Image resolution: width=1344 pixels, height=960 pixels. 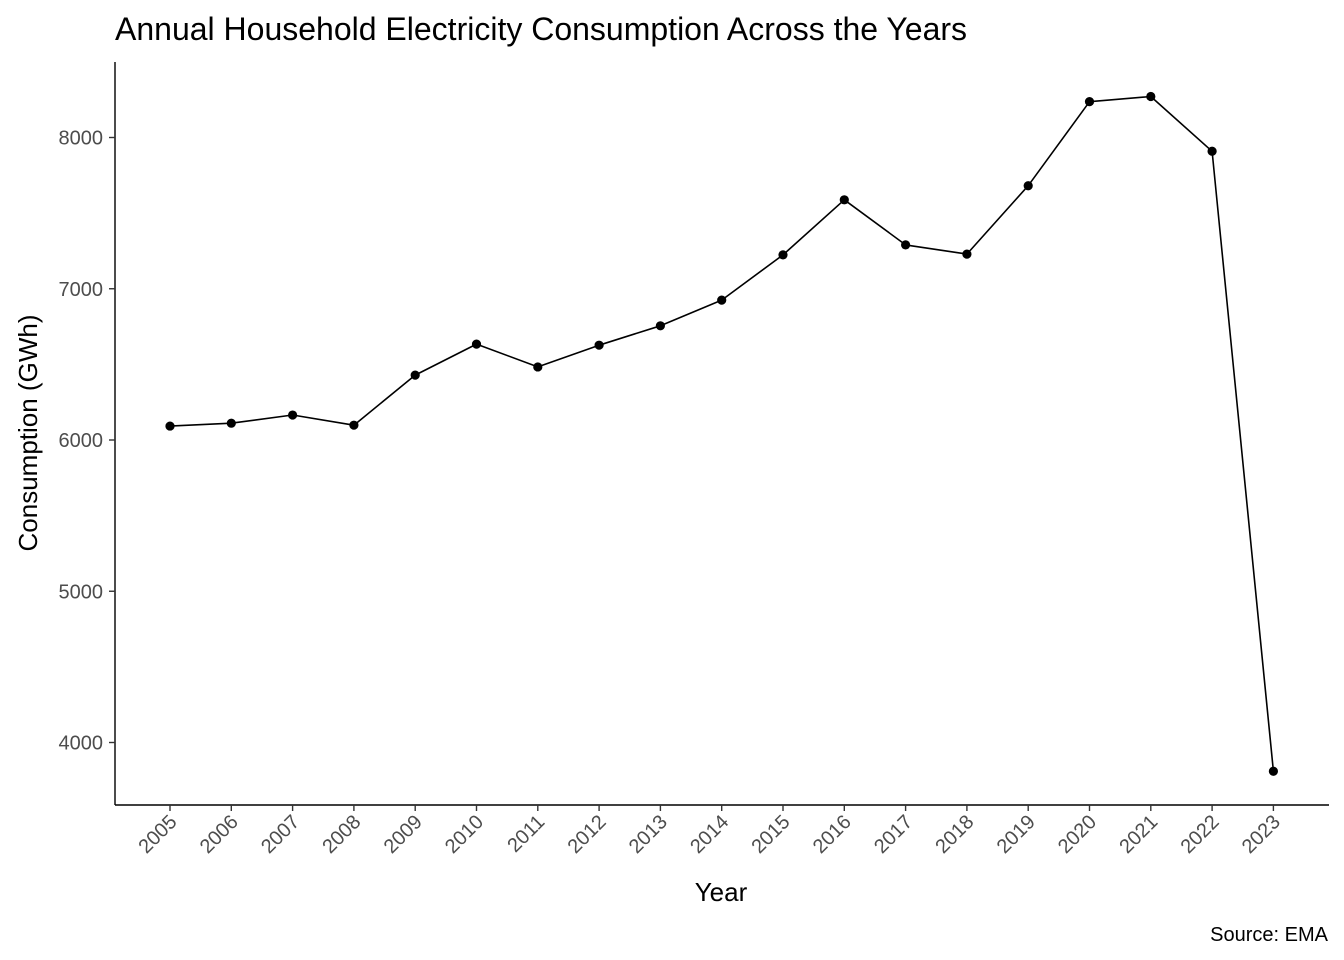 I want to click on y-tick-label: 7000, so click(x=81, y=290).